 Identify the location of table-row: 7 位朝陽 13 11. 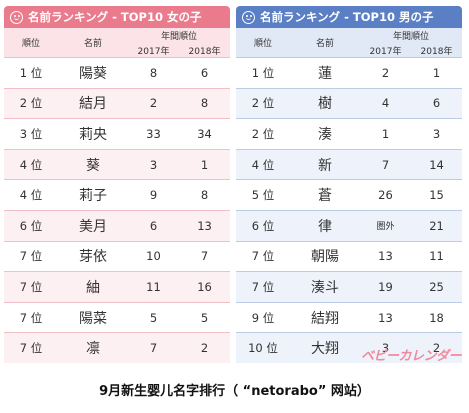
(349, 256).